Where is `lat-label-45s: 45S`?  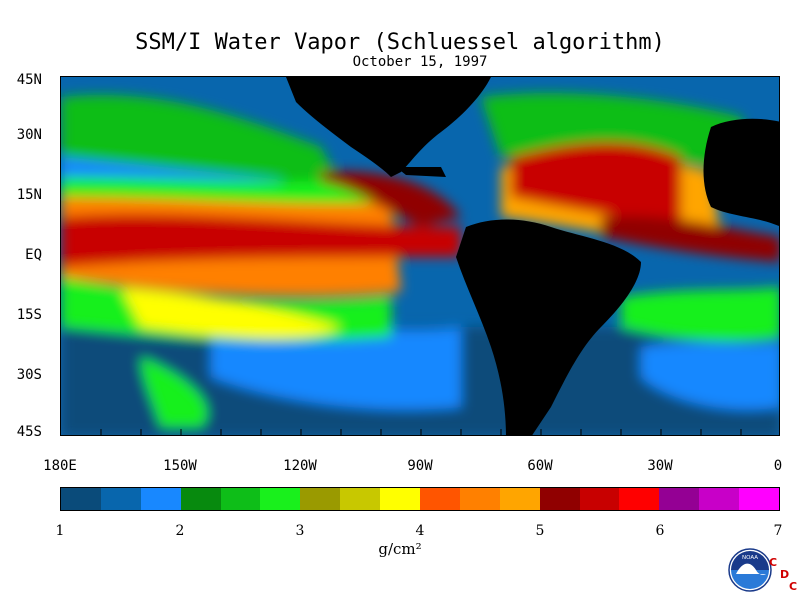
lat-label-45s: 45S is located at coordinates (29, 432).